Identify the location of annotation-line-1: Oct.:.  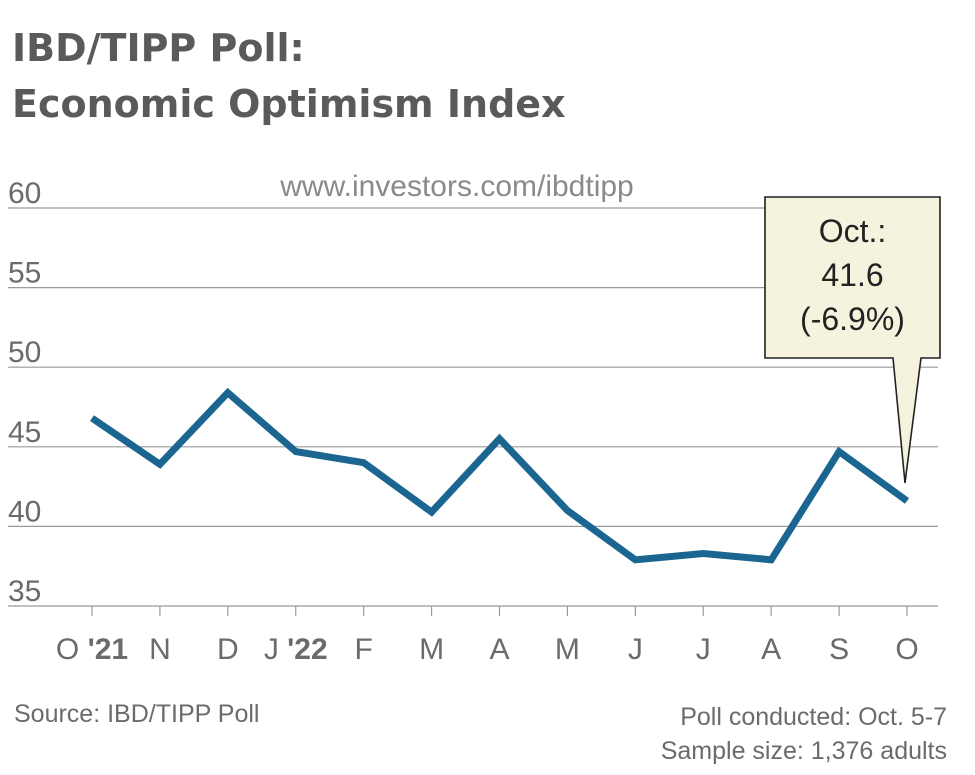
(853, 231).